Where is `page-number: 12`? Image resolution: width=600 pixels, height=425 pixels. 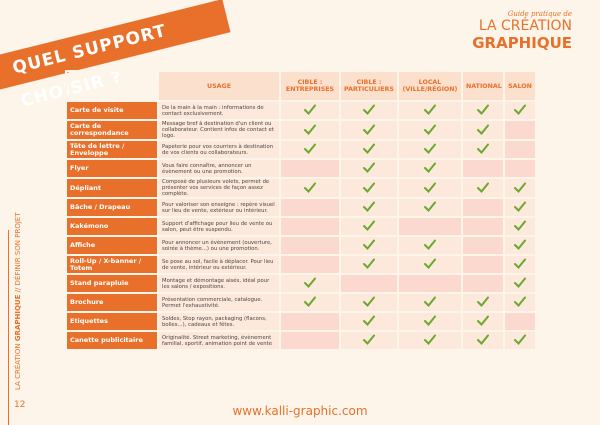
page-number: 12 is located at coordinates (20, 405).